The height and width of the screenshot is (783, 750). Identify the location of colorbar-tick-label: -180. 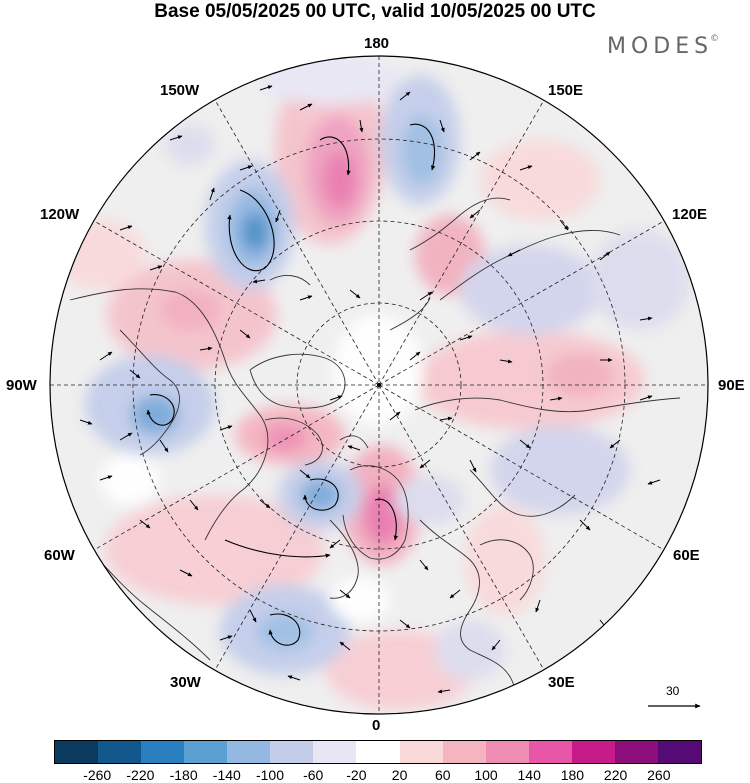
(183, 775).